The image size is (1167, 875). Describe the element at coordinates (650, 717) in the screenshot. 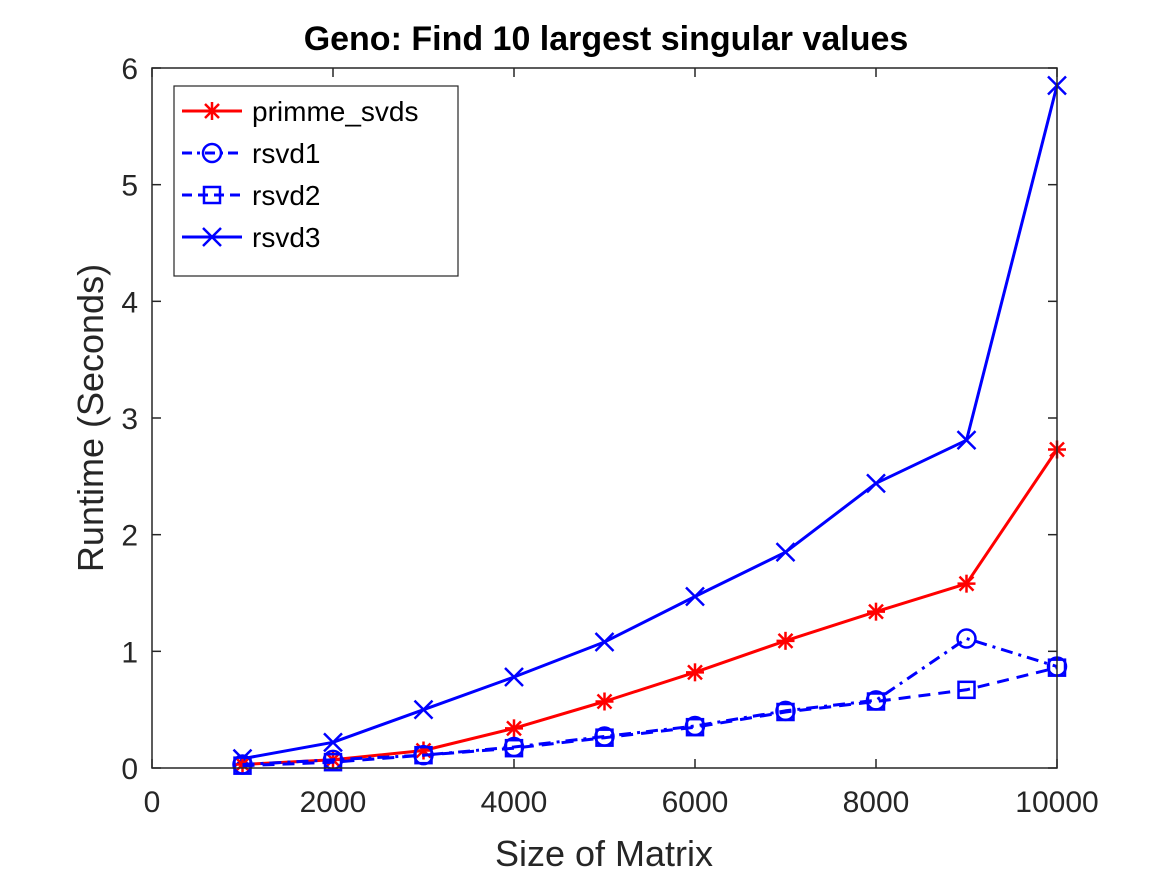

I see `series-line-rsvd2` at that location.